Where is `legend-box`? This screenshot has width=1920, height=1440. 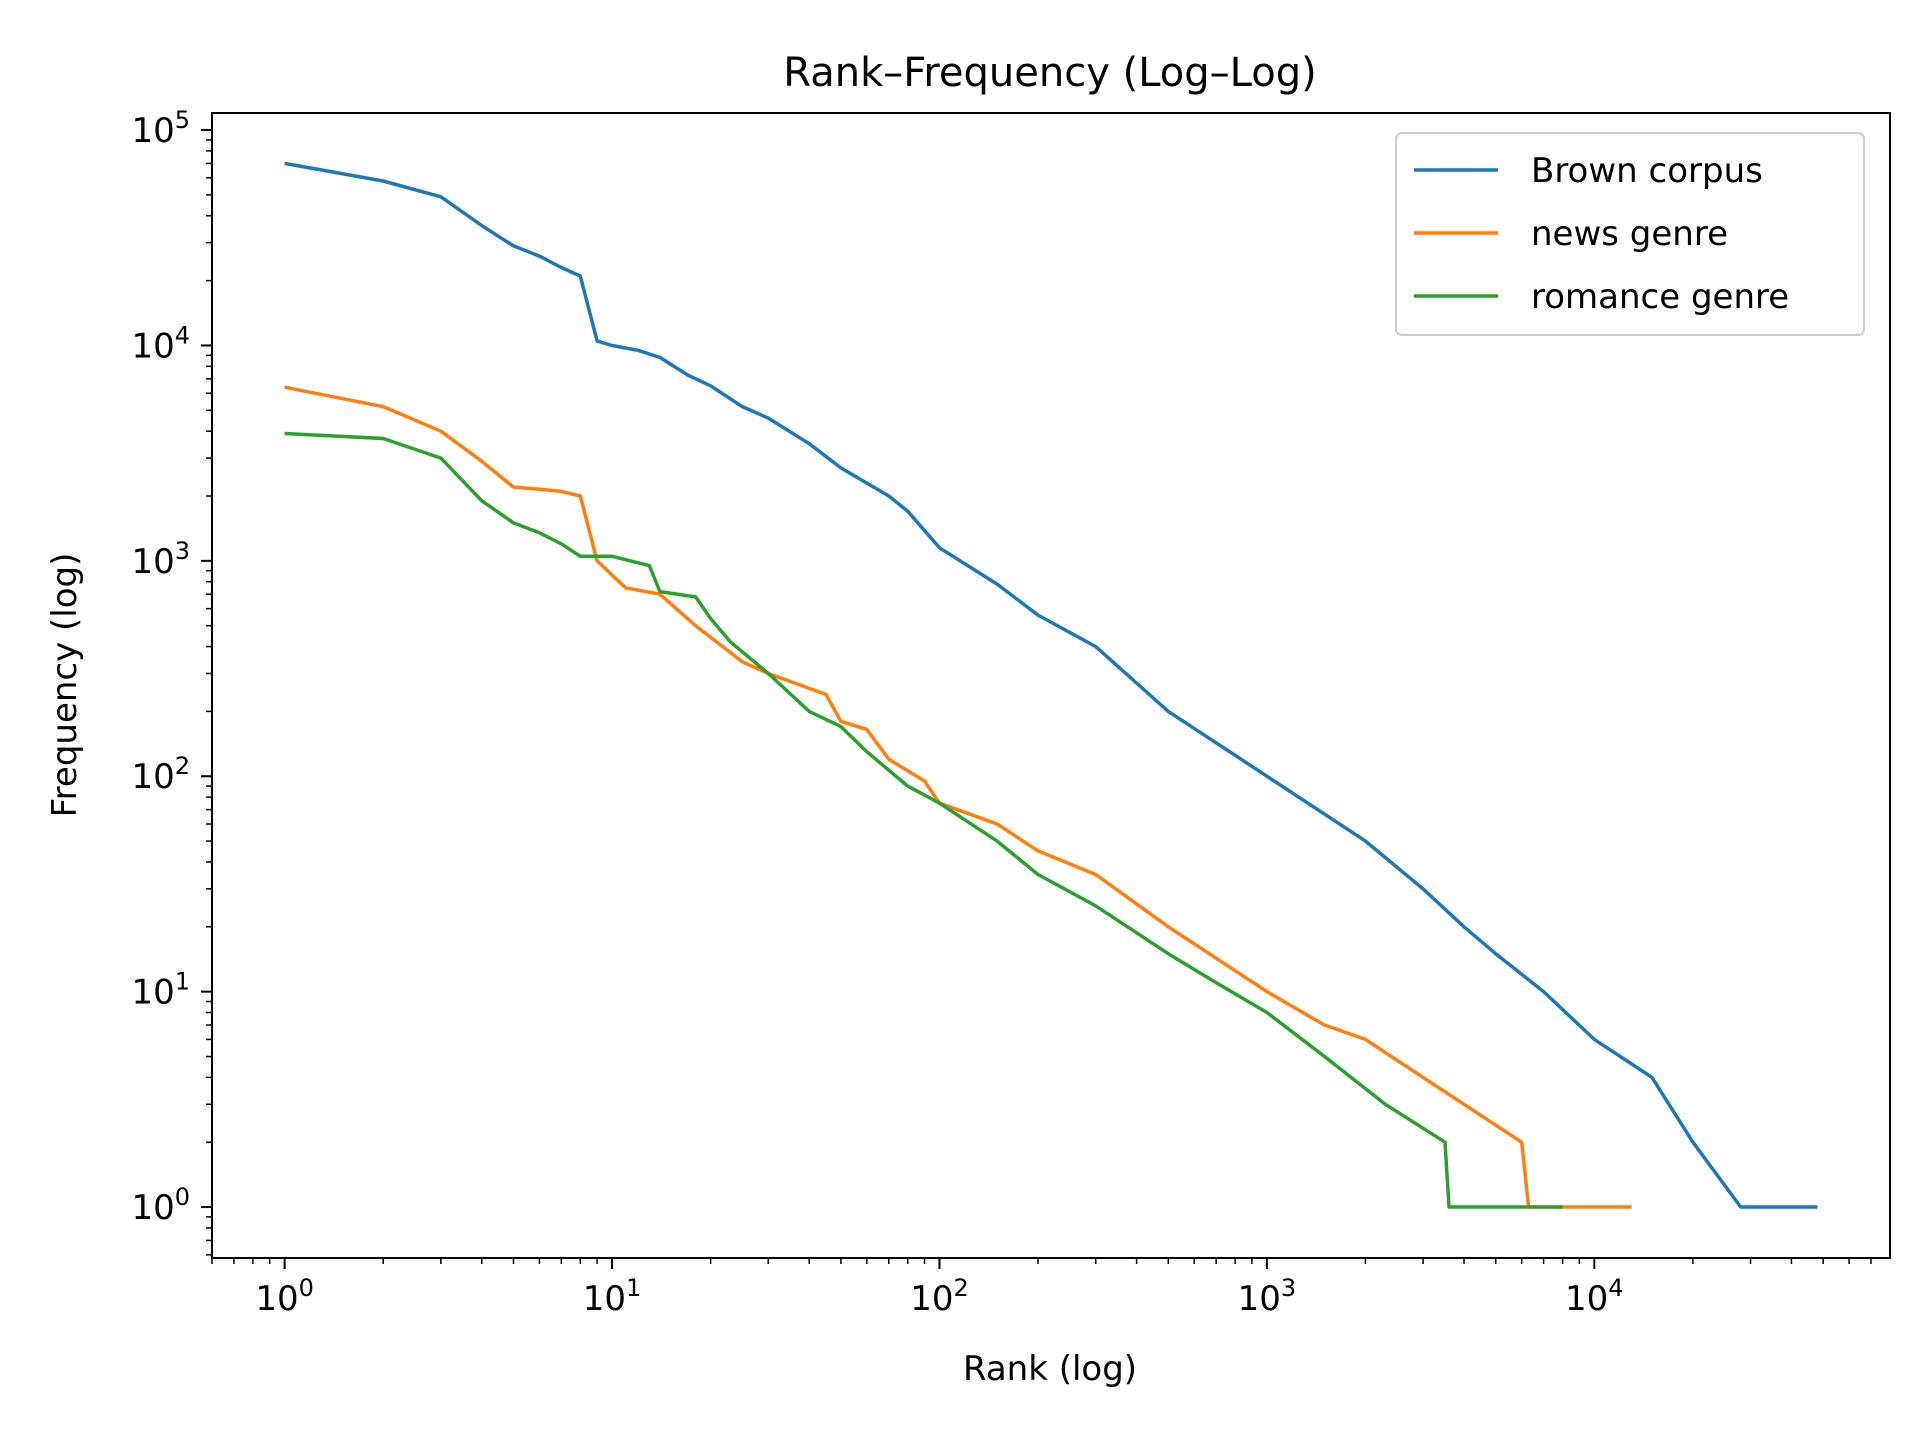
legend-box is located at coordinates (1630, 234).